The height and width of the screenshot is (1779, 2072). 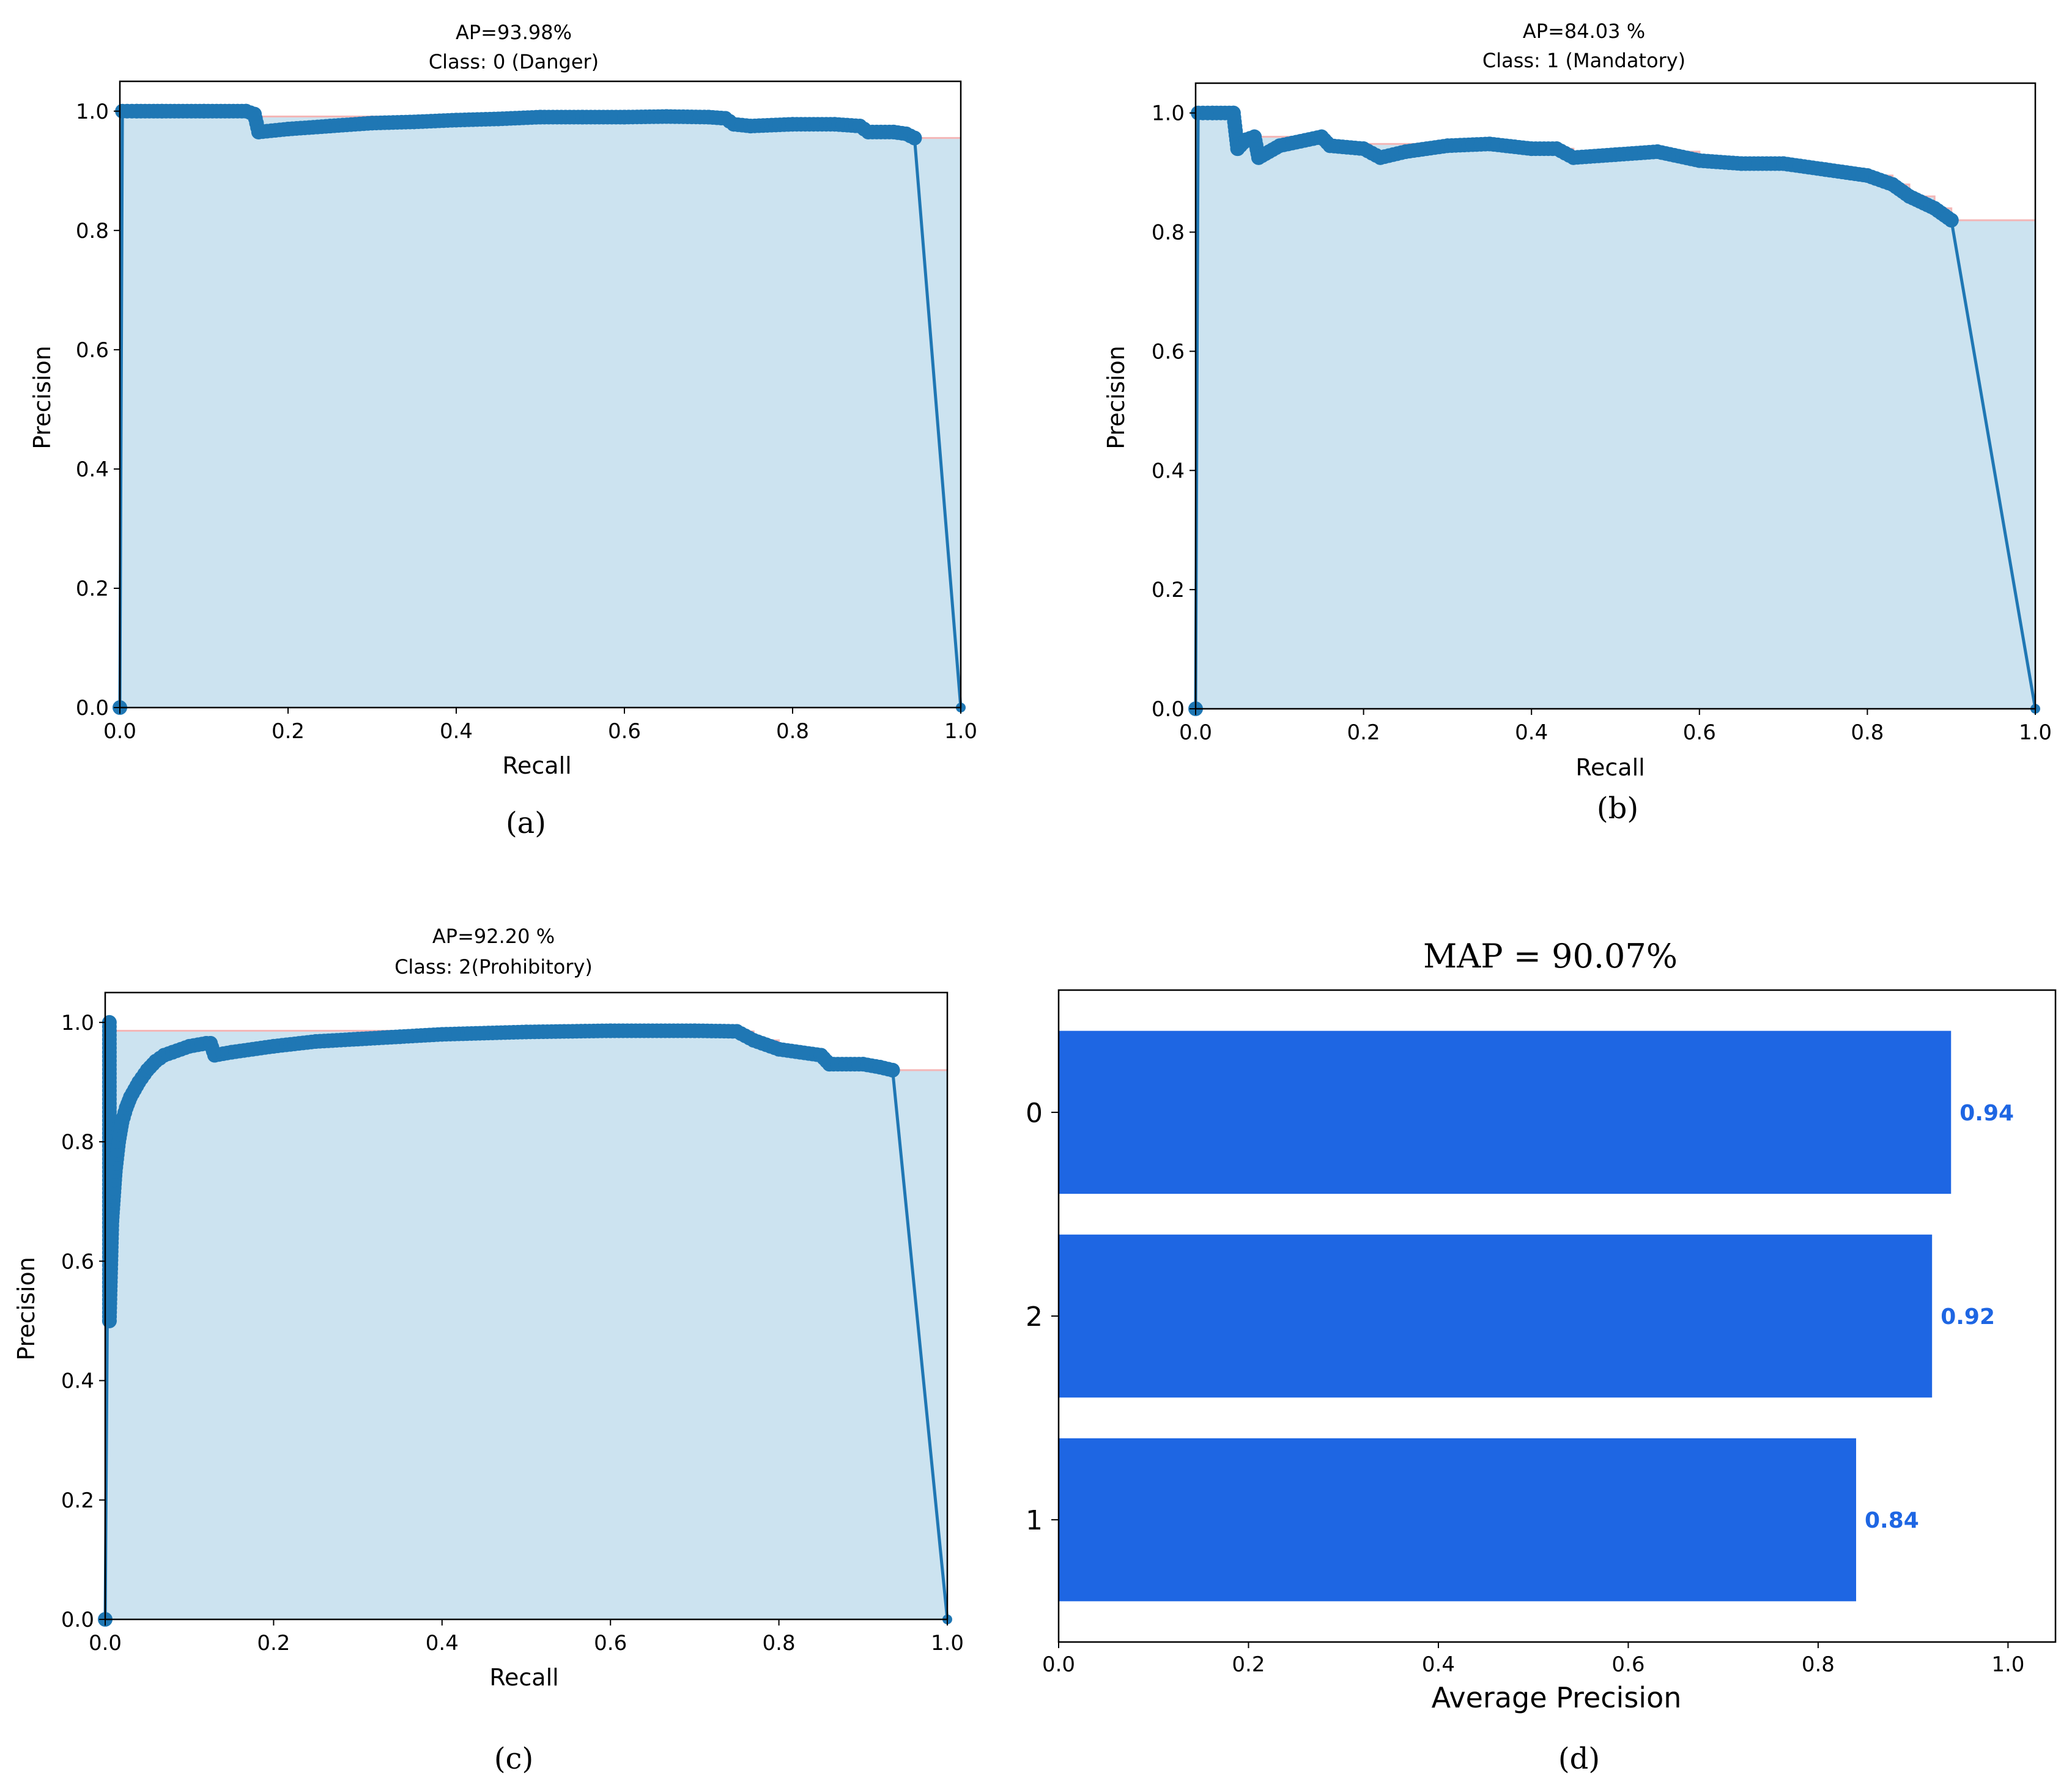 I want to click on panel-c-ylabel: Precision, so click(x=26, y=1309).